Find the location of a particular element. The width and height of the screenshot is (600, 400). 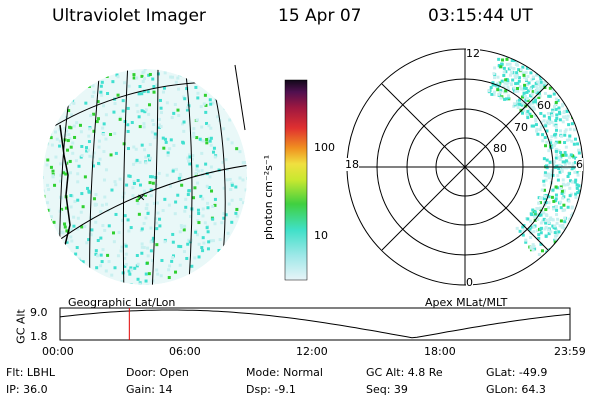

edge-line is located at coordinates (240, 97).